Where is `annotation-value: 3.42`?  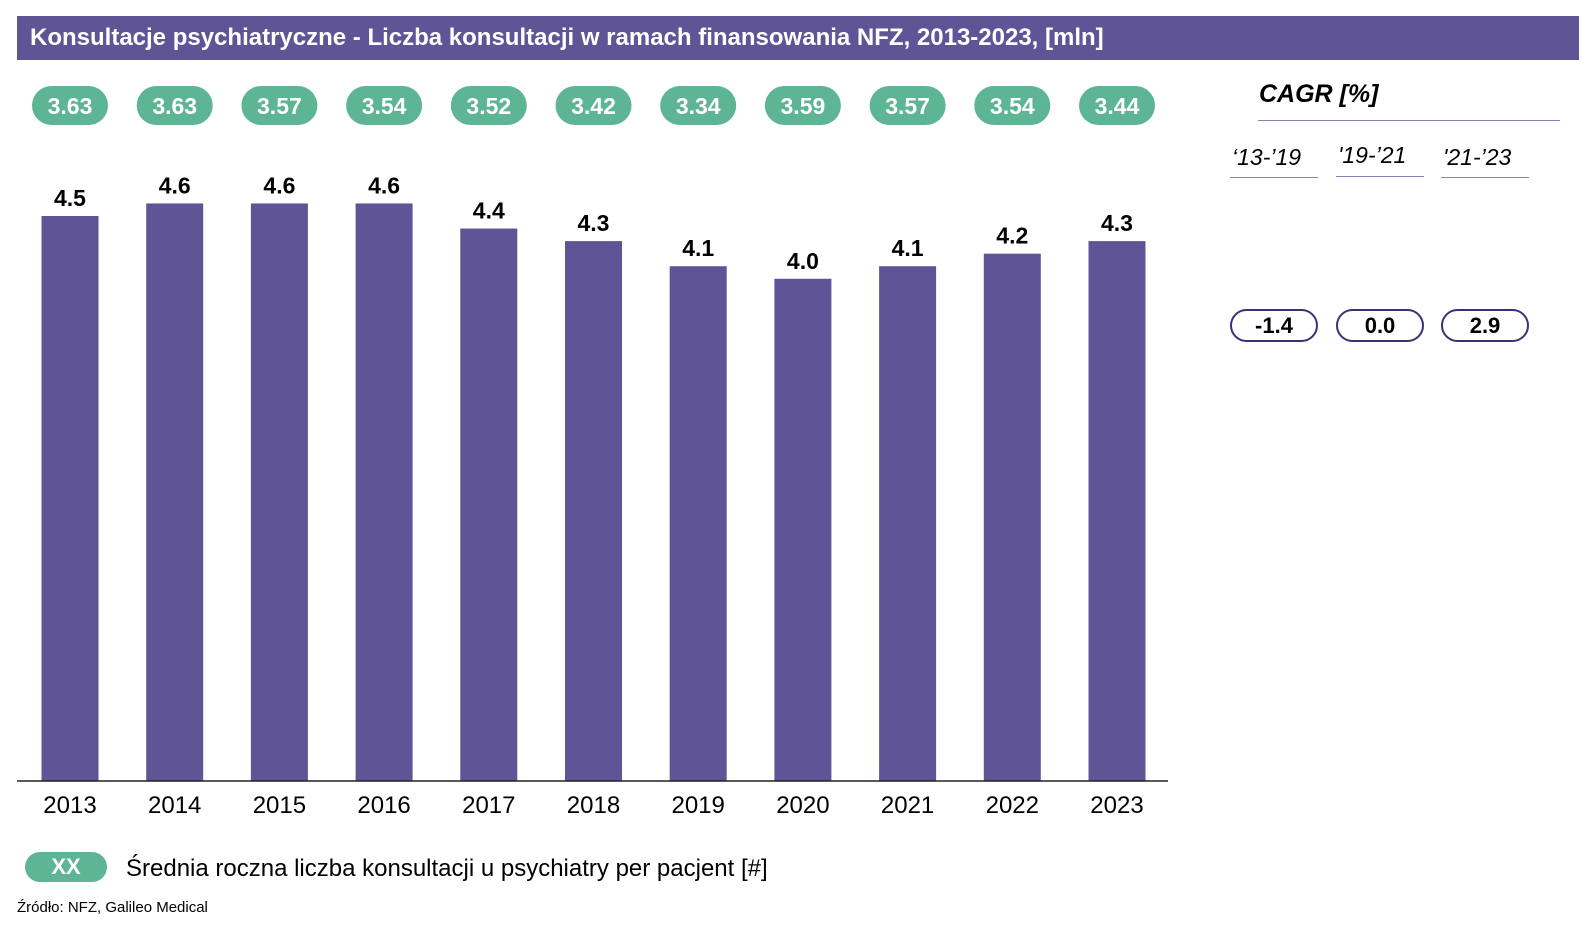
annotation-value: 3.42 is located at coordinates (593, 106).